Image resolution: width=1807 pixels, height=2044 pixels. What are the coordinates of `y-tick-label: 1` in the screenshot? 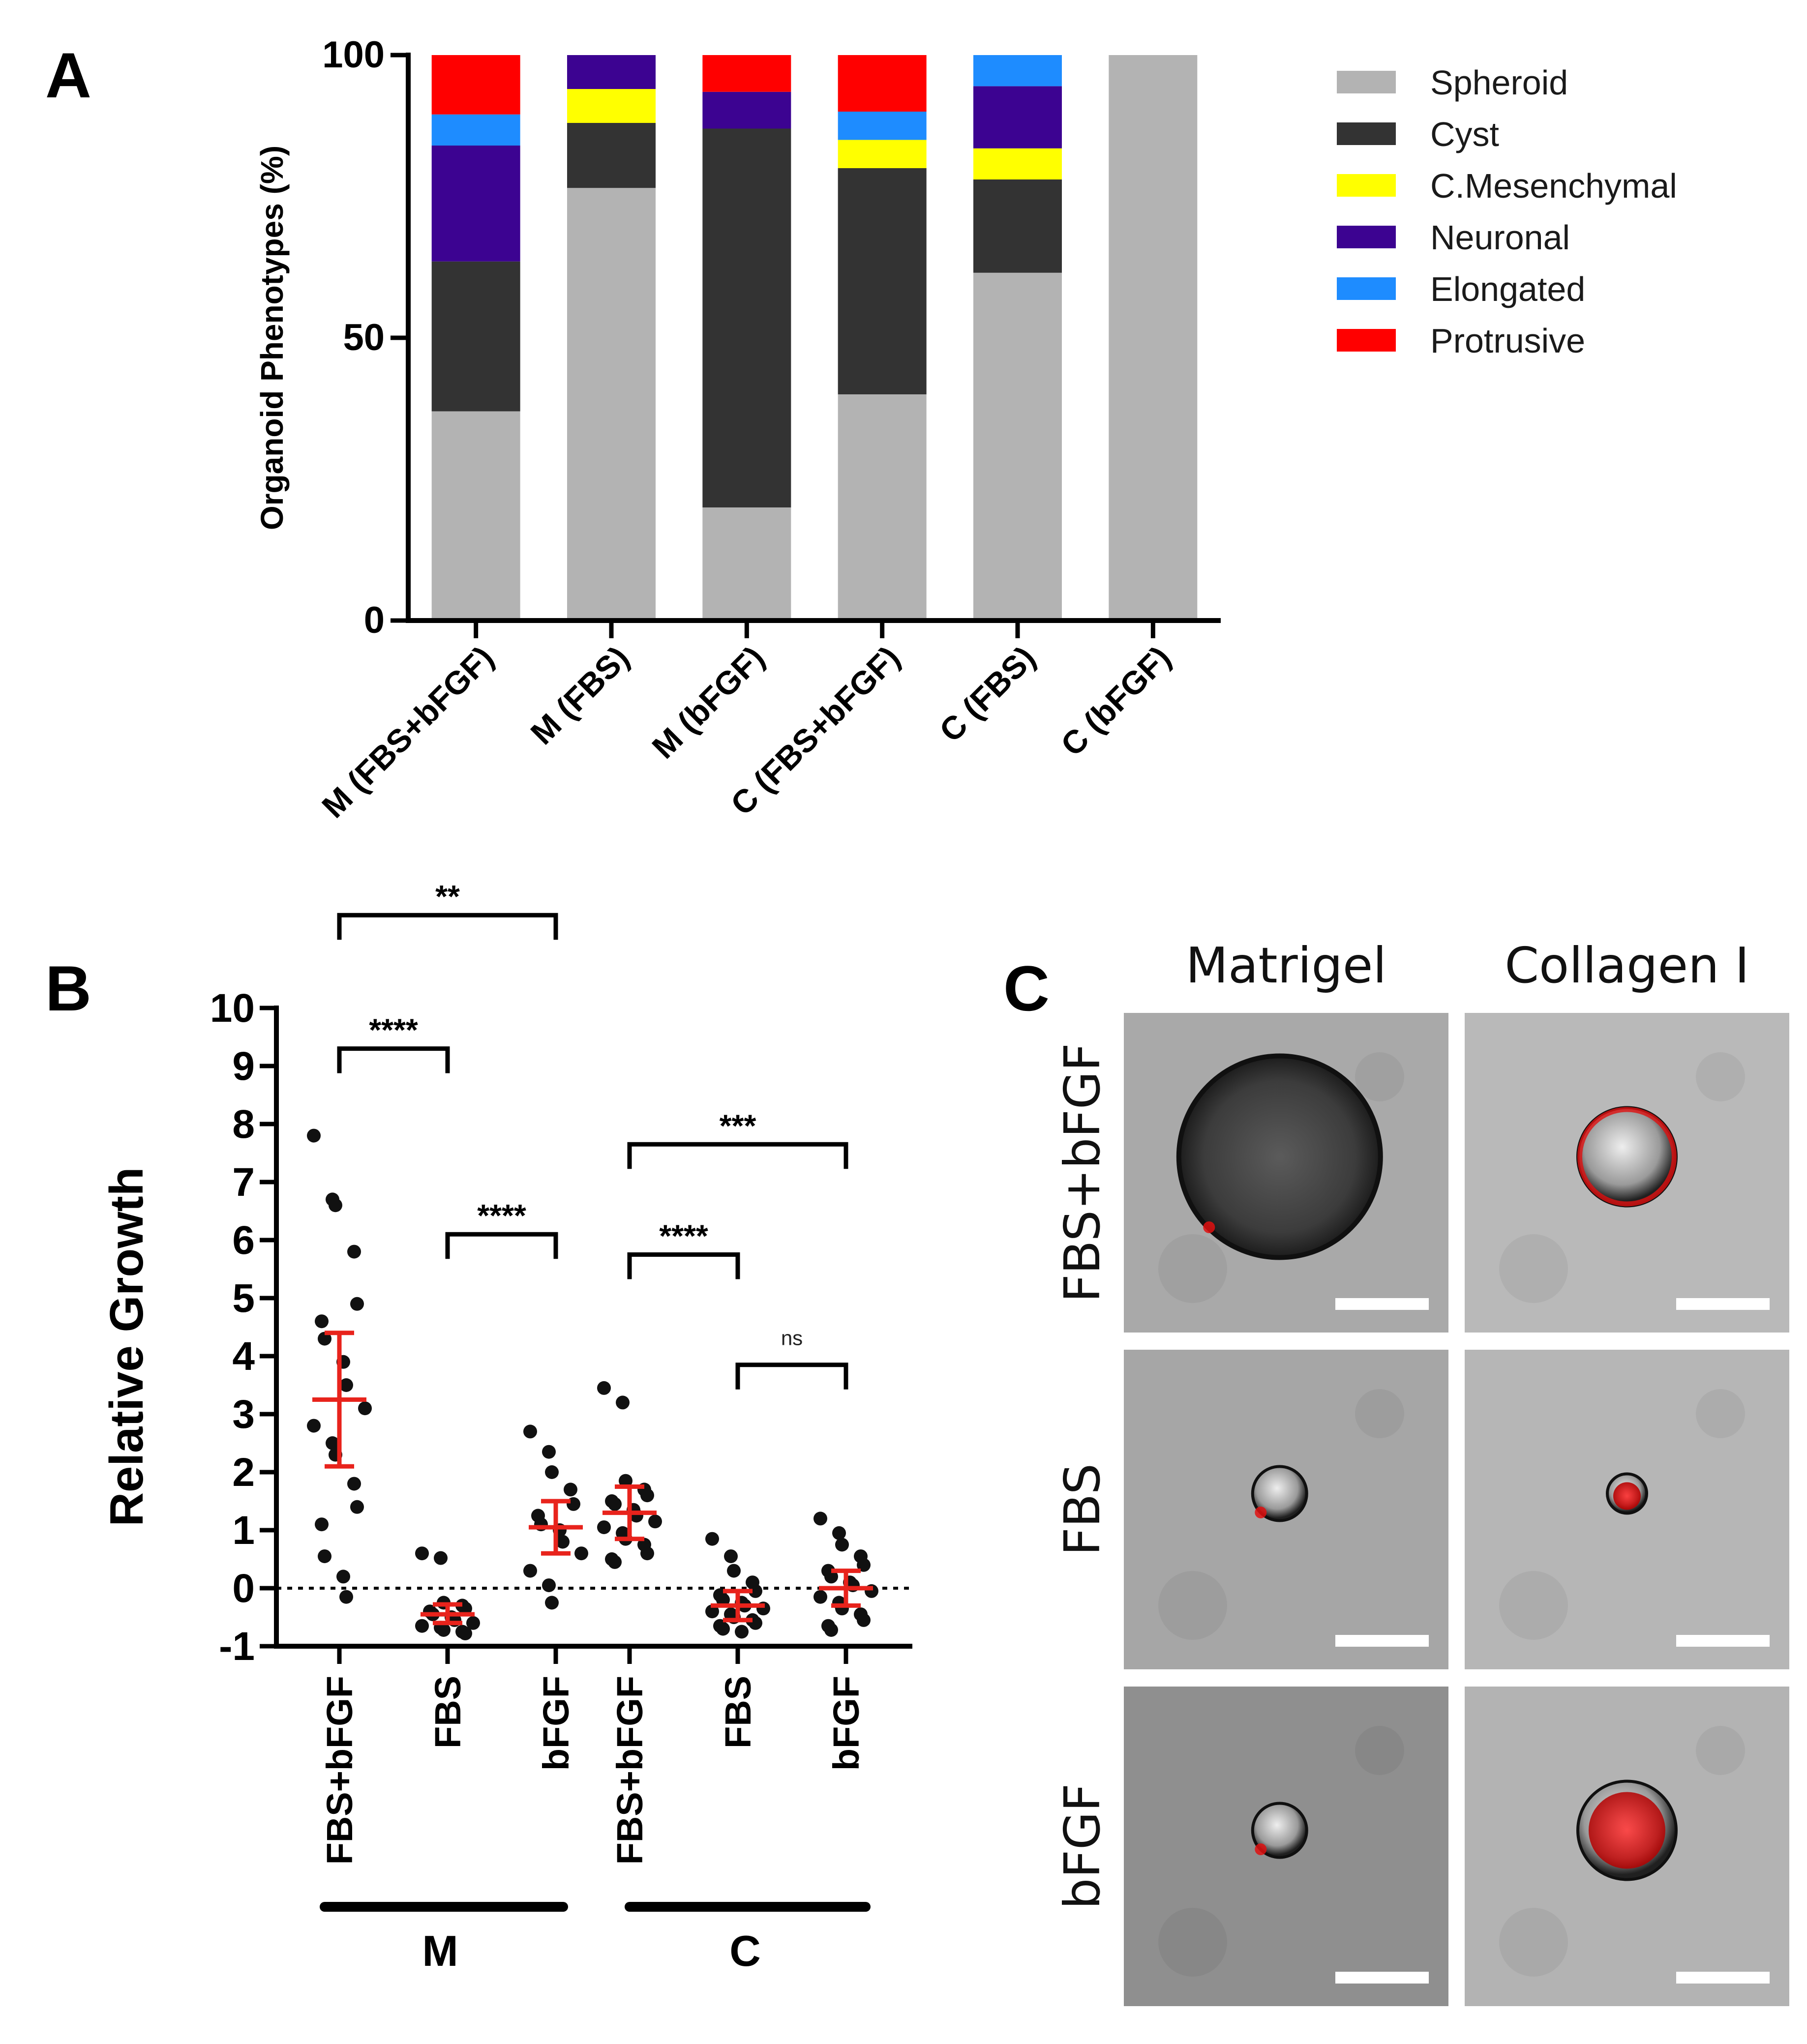 It's located at (243, 1530).